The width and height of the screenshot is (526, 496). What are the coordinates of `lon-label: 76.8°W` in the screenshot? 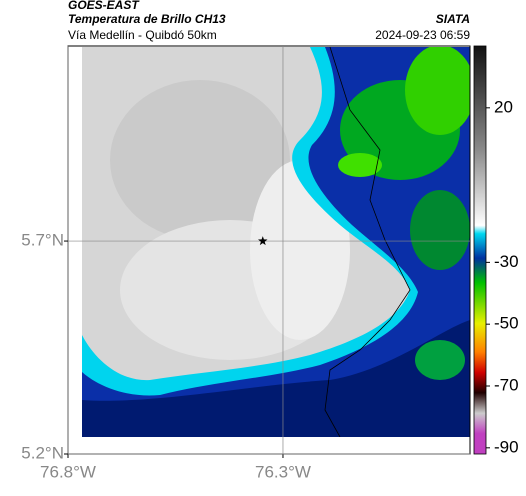 It's located at (68, 471).